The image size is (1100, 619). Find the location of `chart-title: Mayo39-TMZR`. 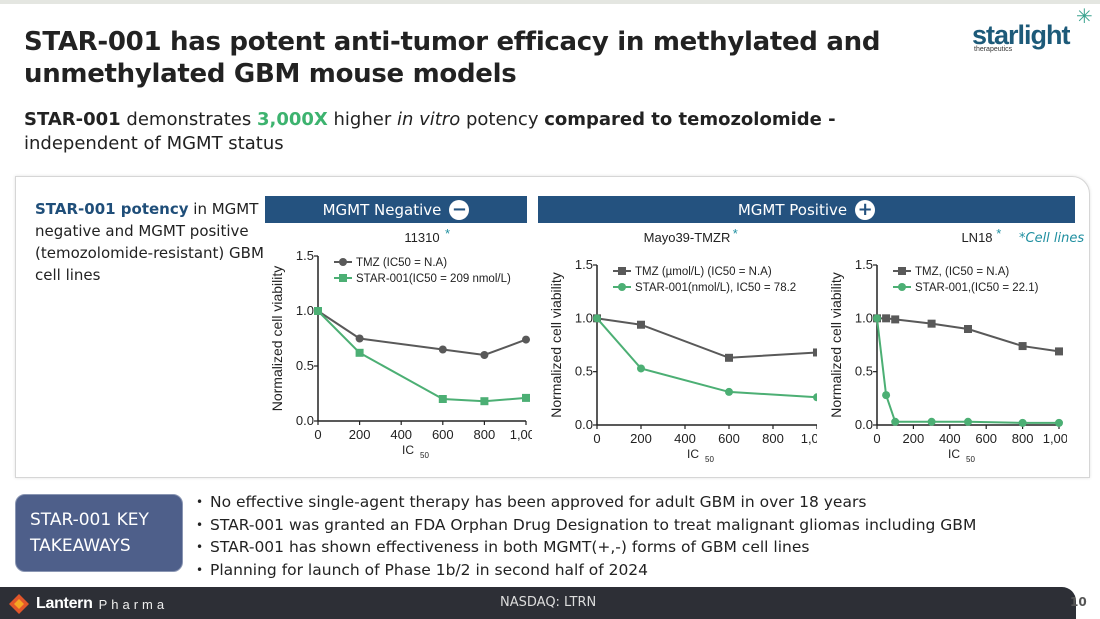

chart-title: Mayo39-TMZR is located at coordinates (687, 237).